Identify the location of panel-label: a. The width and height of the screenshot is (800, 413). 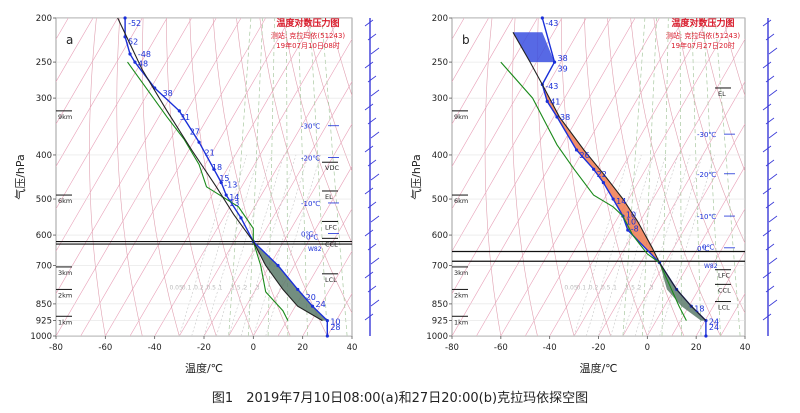
(69, 40).